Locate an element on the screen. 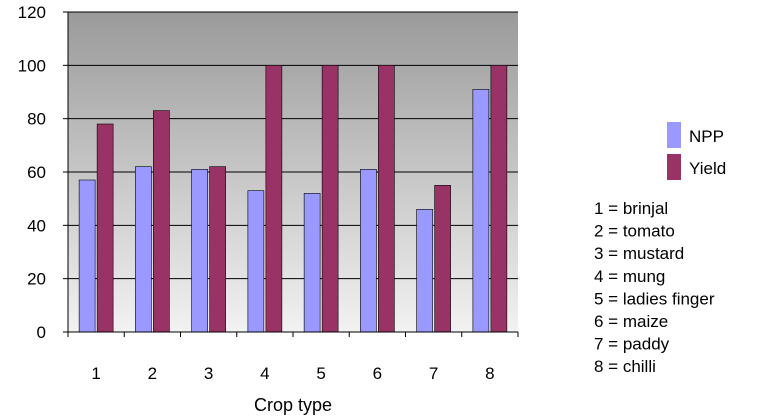 This screenshot has height=420, width=763. crop-key-item-7: 7 = paddy is located at coordinates (632, 344).